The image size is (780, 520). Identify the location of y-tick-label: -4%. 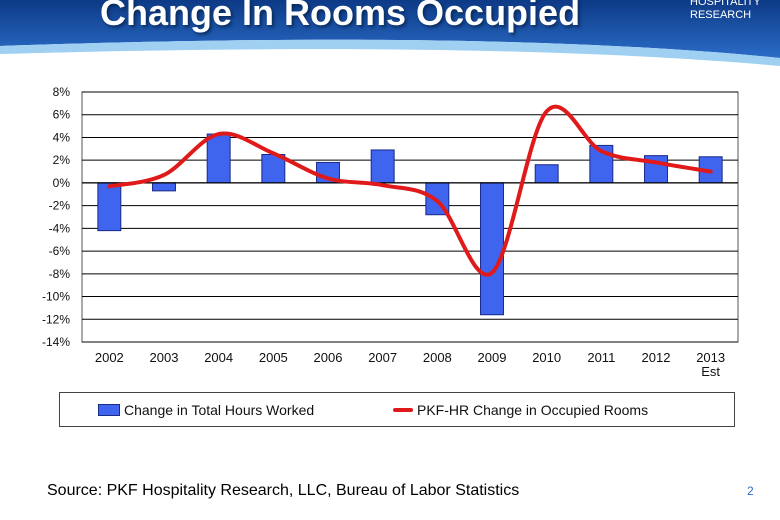
(60, 228).